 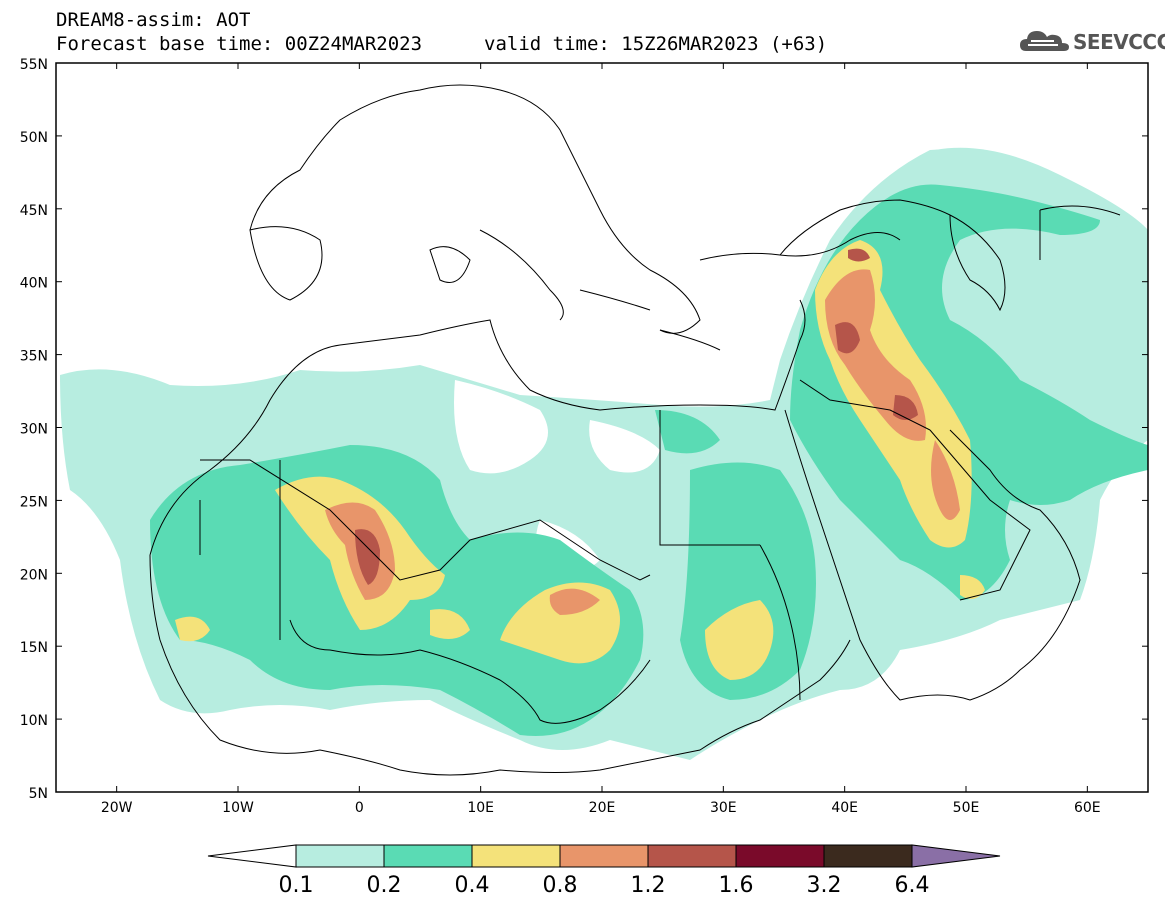 I want to click on lat-label: 10N, so click(x=34, y=721).